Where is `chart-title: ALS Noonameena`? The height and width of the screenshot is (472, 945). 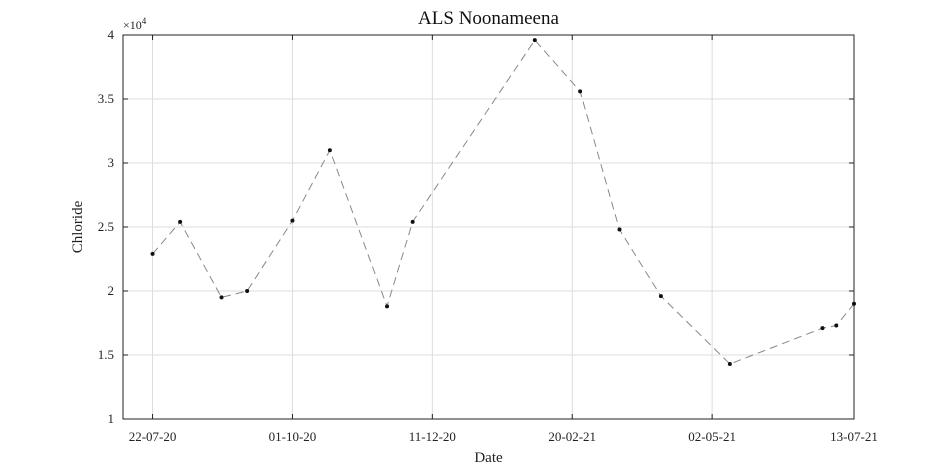 chart-title: ALS Noonameena is located at coordinates (488, 18).